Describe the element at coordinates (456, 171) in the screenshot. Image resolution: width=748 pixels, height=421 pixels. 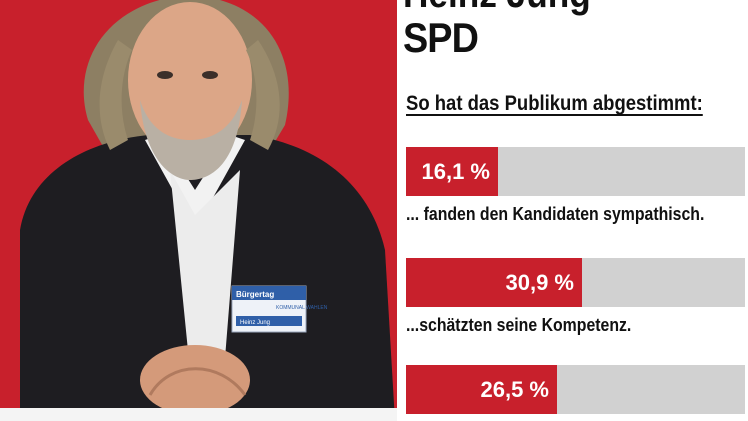
I see `bar-value-sympathy: 16,1 %` at that location.